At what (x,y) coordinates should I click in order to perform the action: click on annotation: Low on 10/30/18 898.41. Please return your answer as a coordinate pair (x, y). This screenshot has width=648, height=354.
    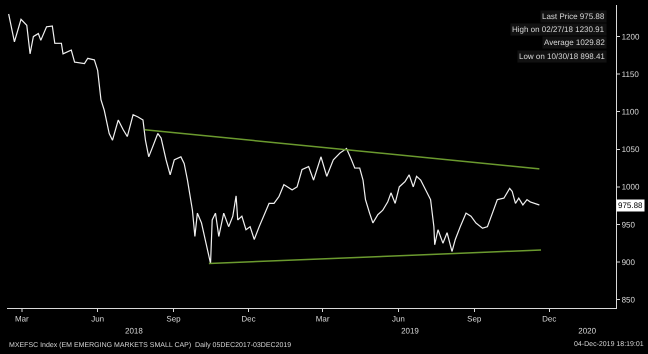
    Looking at the image, I should click on (562, 56).